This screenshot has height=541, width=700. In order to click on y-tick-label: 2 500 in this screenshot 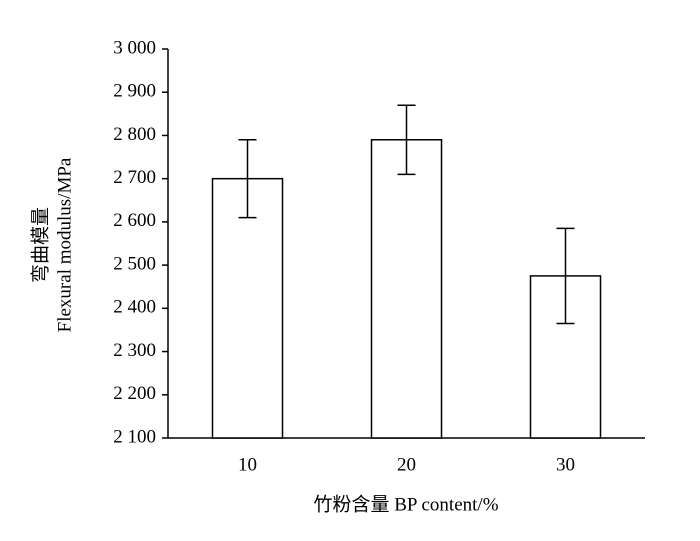, I will do `click(134, 263)`.